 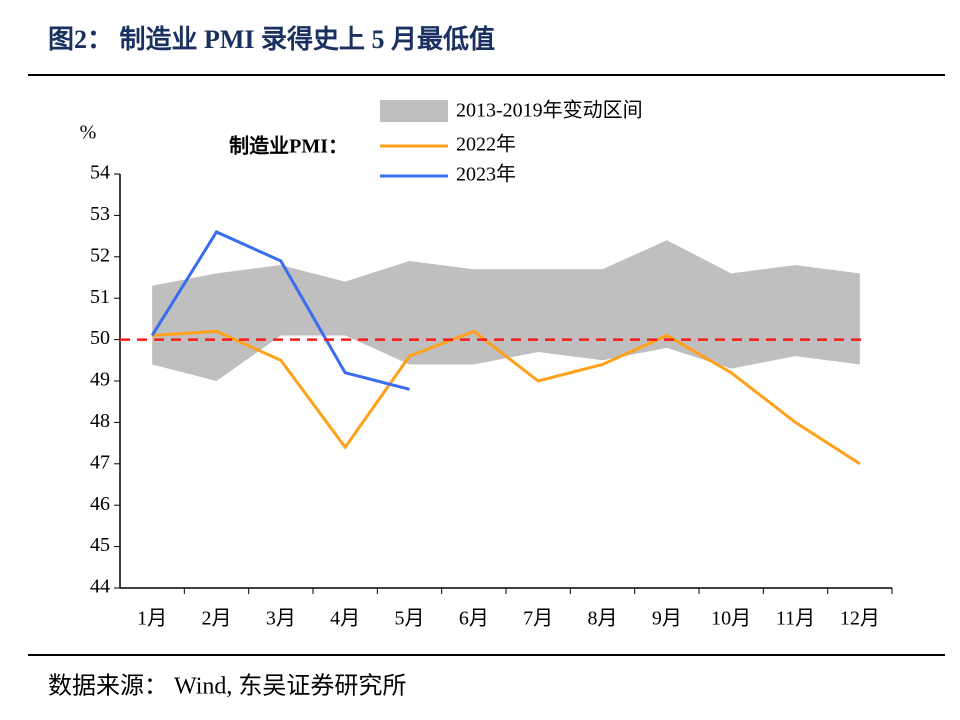 I want to click on band-area, so click(x=506, y=310).